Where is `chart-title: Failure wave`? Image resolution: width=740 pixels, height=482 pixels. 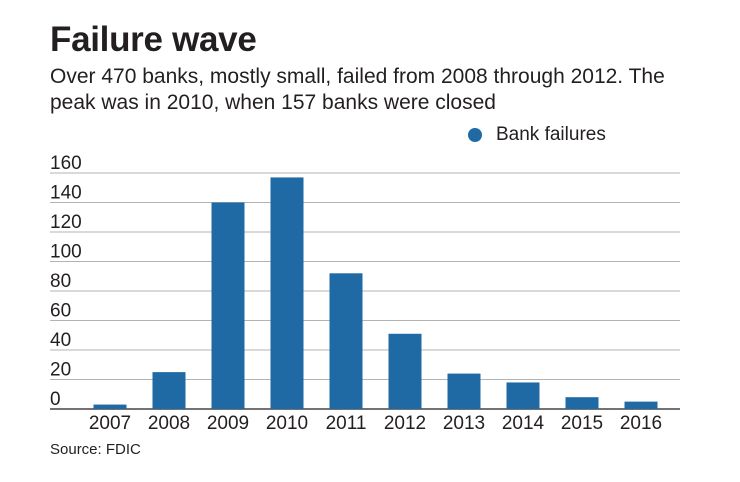
chart-title: Failure wave is located at coordinates (153, 39).